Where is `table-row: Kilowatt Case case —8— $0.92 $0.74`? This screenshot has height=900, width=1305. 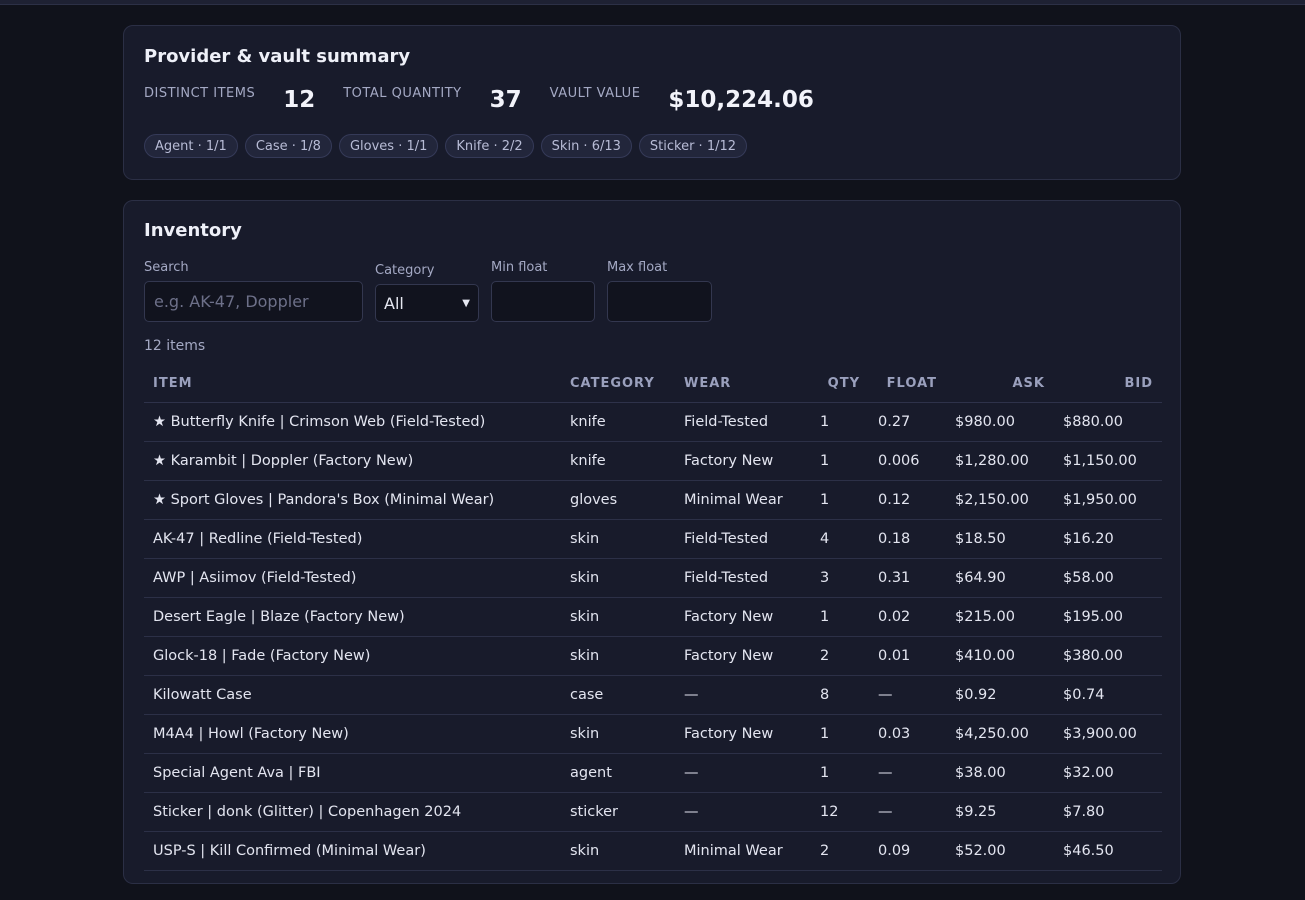
table-row: Kilowatt Case case —8— $0.92 $0.74 is located at coordinates (653, 695).